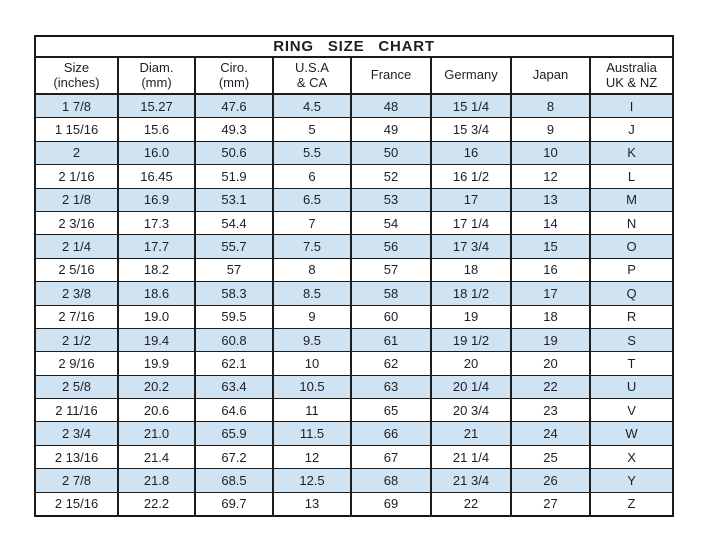 The height and width of the screenshot is (549, 708). What do you see at coordinates (234, 410) in the screenshot?
I see `table-cell: 64.6` at bounding box center [234, 410].